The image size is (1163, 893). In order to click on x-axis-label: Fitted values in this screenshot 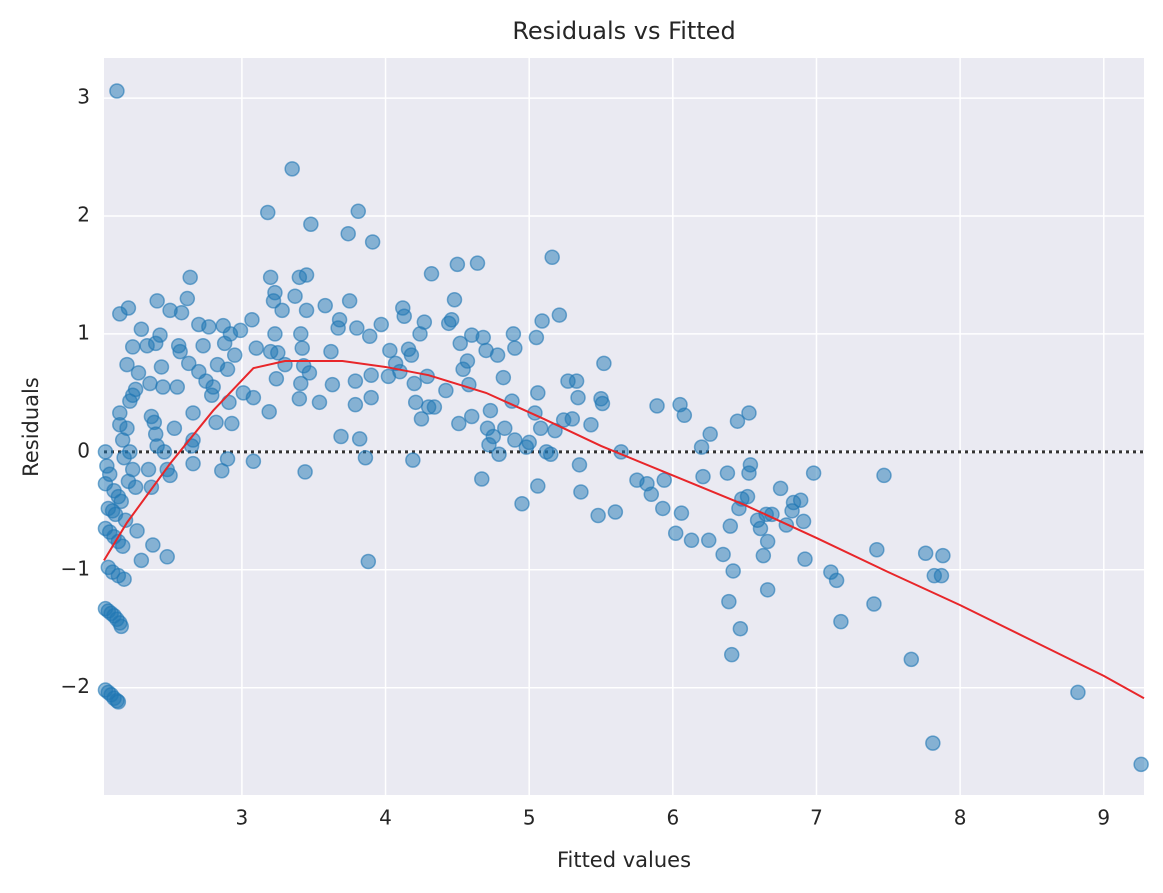, I will do `click(624, 860)`.